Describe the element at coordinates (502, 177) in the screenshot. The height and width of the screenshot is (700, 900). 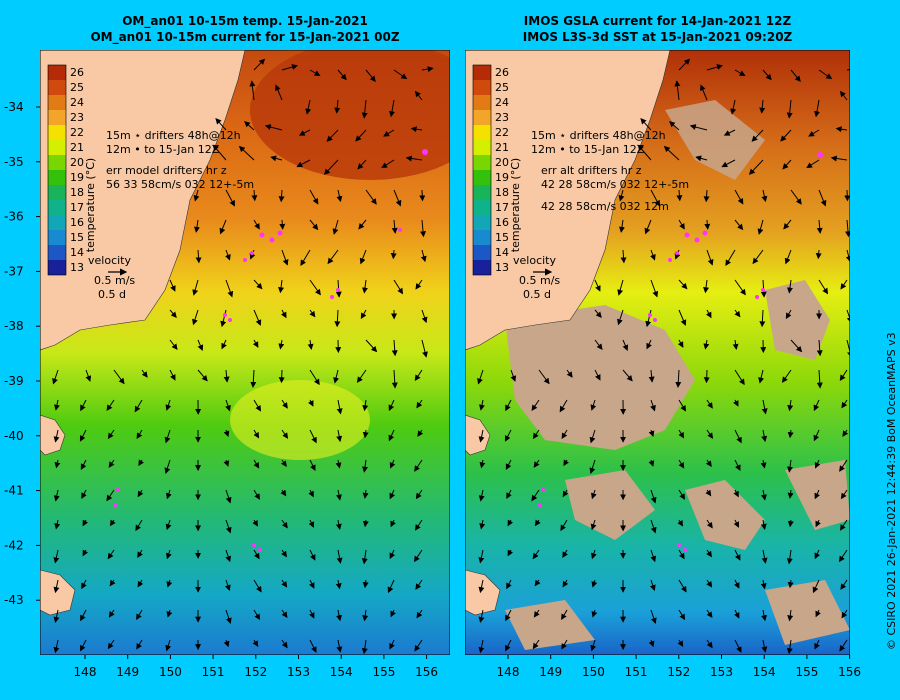
I see `colorbar-tick-label: 19` at that location.